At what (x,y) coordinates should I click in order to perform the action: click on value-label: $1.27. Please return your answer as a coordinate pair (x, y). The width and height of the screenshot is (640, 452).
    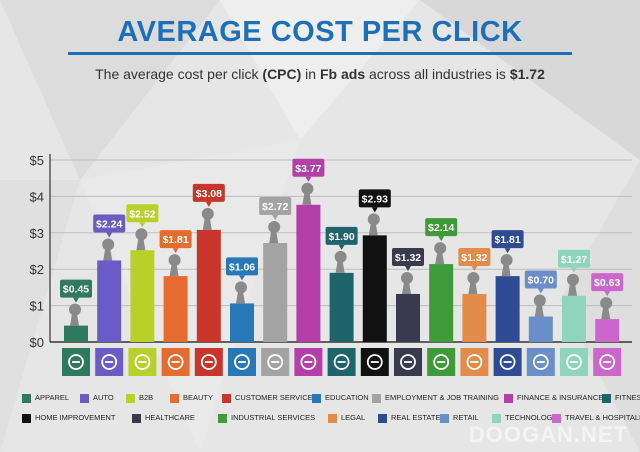
    Looking at the image, I should click on (574, 260).